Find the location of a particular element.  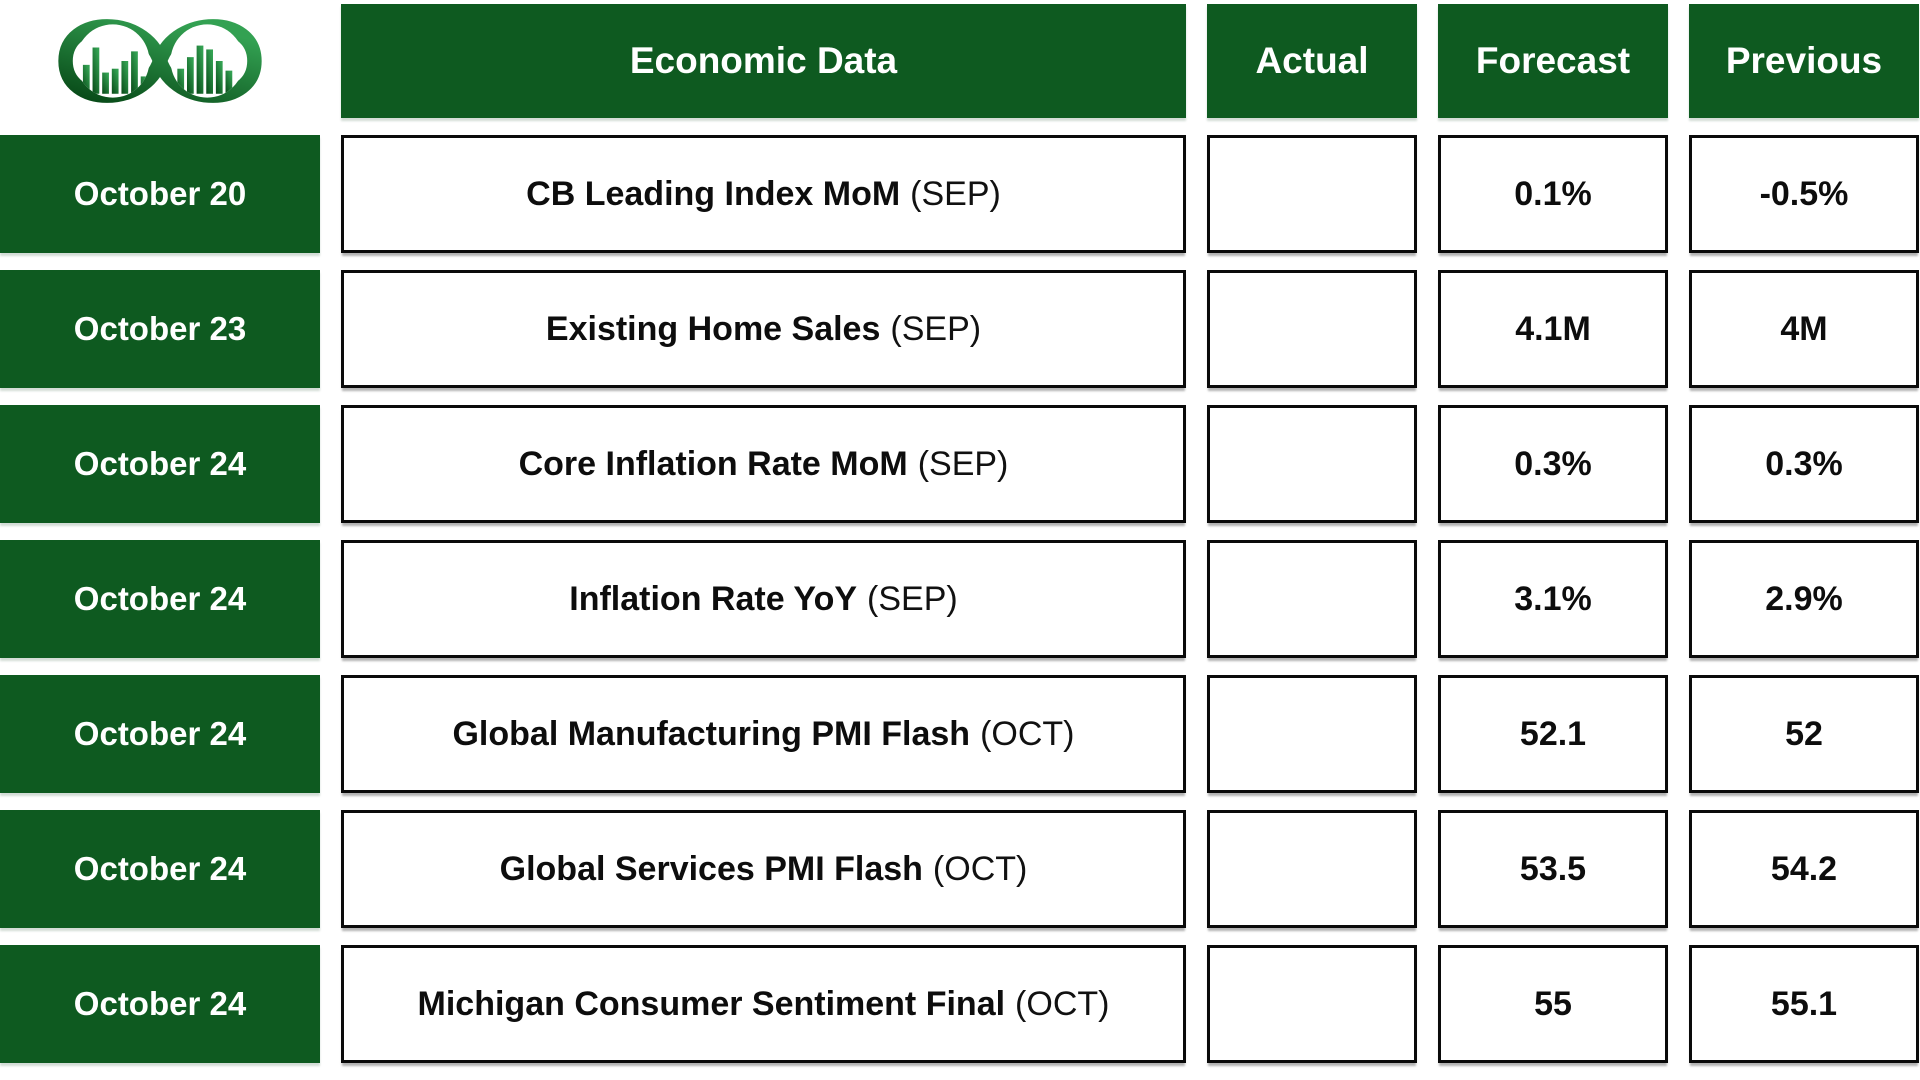

event-cell: Existing Home Sales (SEP) is located at coordinates (763, 329).